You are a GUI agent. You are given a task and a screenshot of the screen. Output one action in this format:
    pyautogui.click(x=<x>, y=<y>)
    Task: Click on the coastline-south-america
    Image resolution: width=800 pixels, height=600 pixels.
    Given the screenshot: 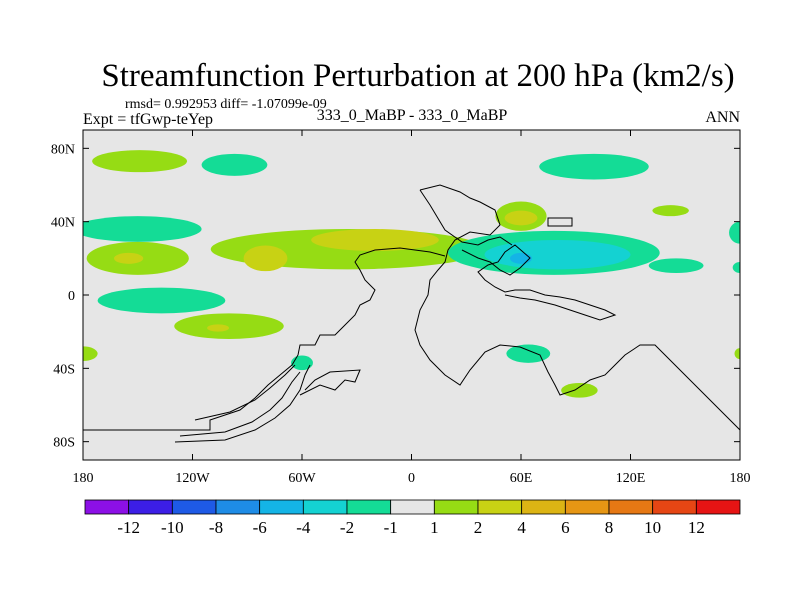 What is the action you would take?
    pyautogui.click(x=264, y=339)
    